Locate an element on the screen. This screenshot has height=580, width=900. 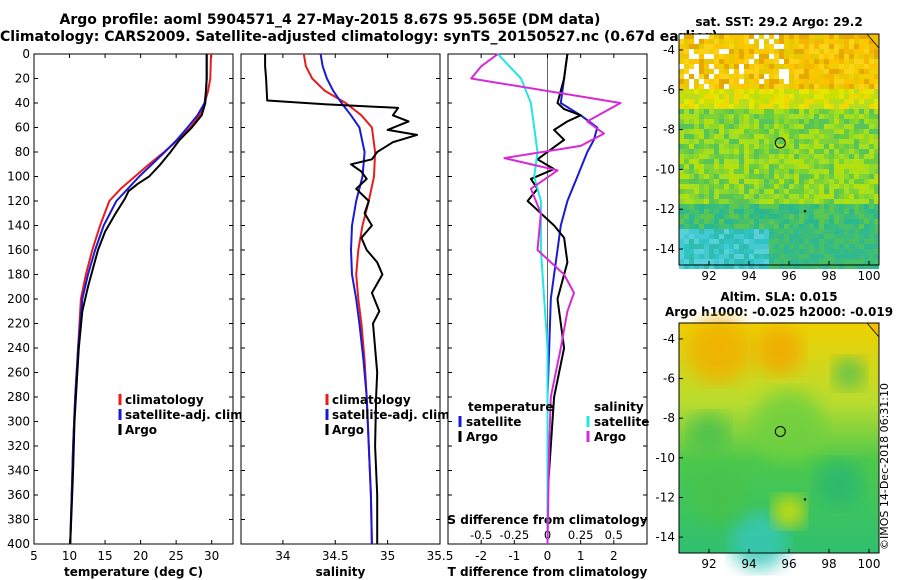
difference-series-temperature-satellite is located at coordinates (572, 298).